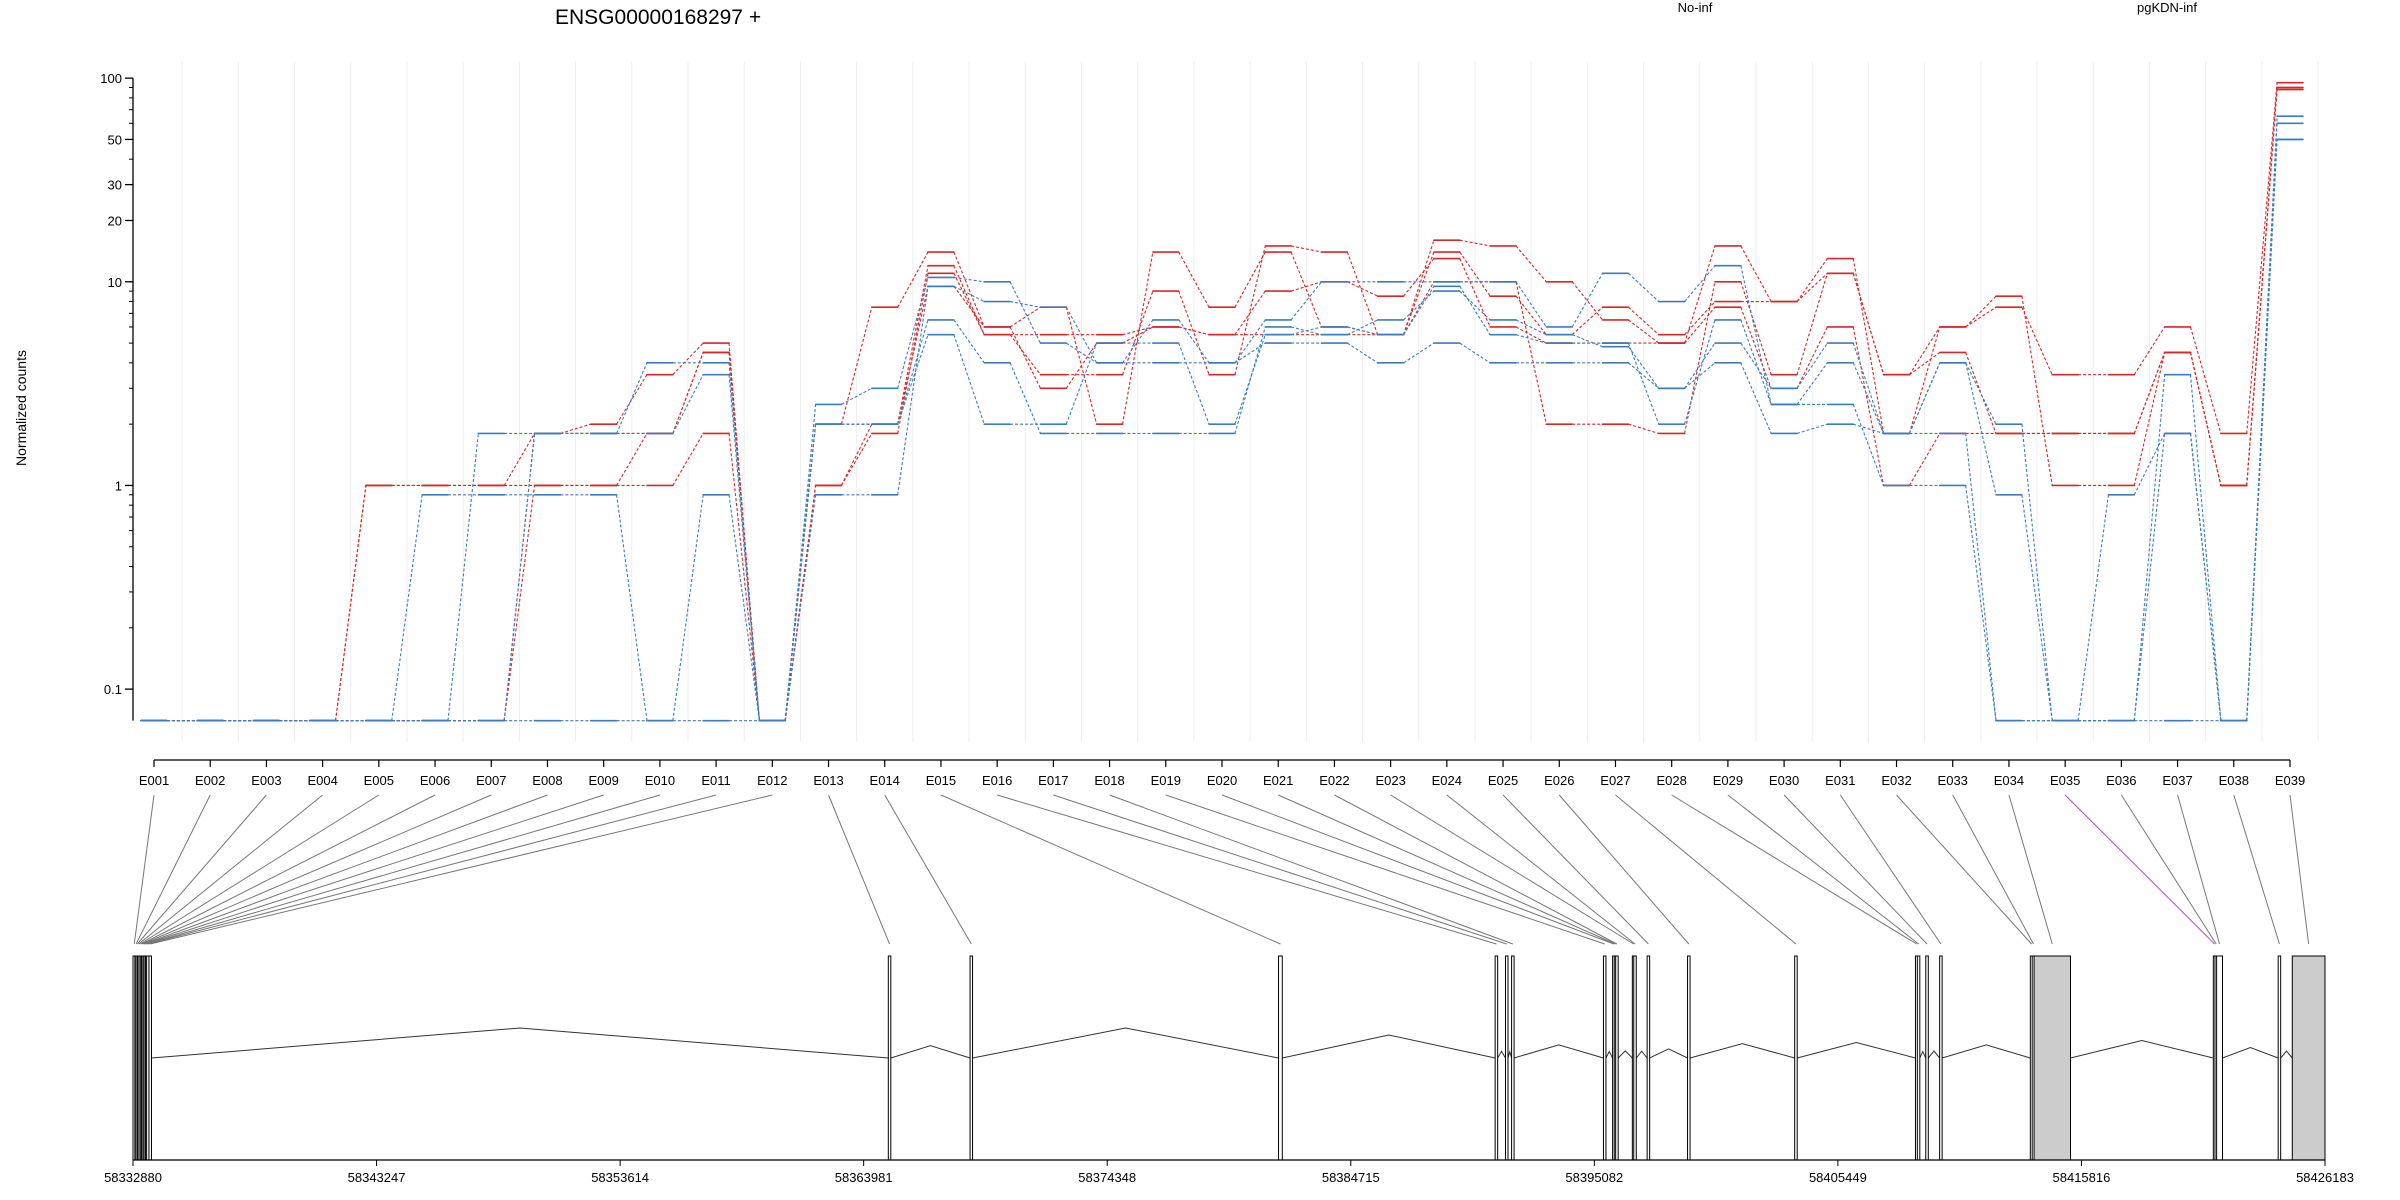 Image resolution: width=2400 pixels, height=1200 pixels. Describe the element at coordinates (118, 485) in the screenshot. I see `y-tick-label: 1` at that location.